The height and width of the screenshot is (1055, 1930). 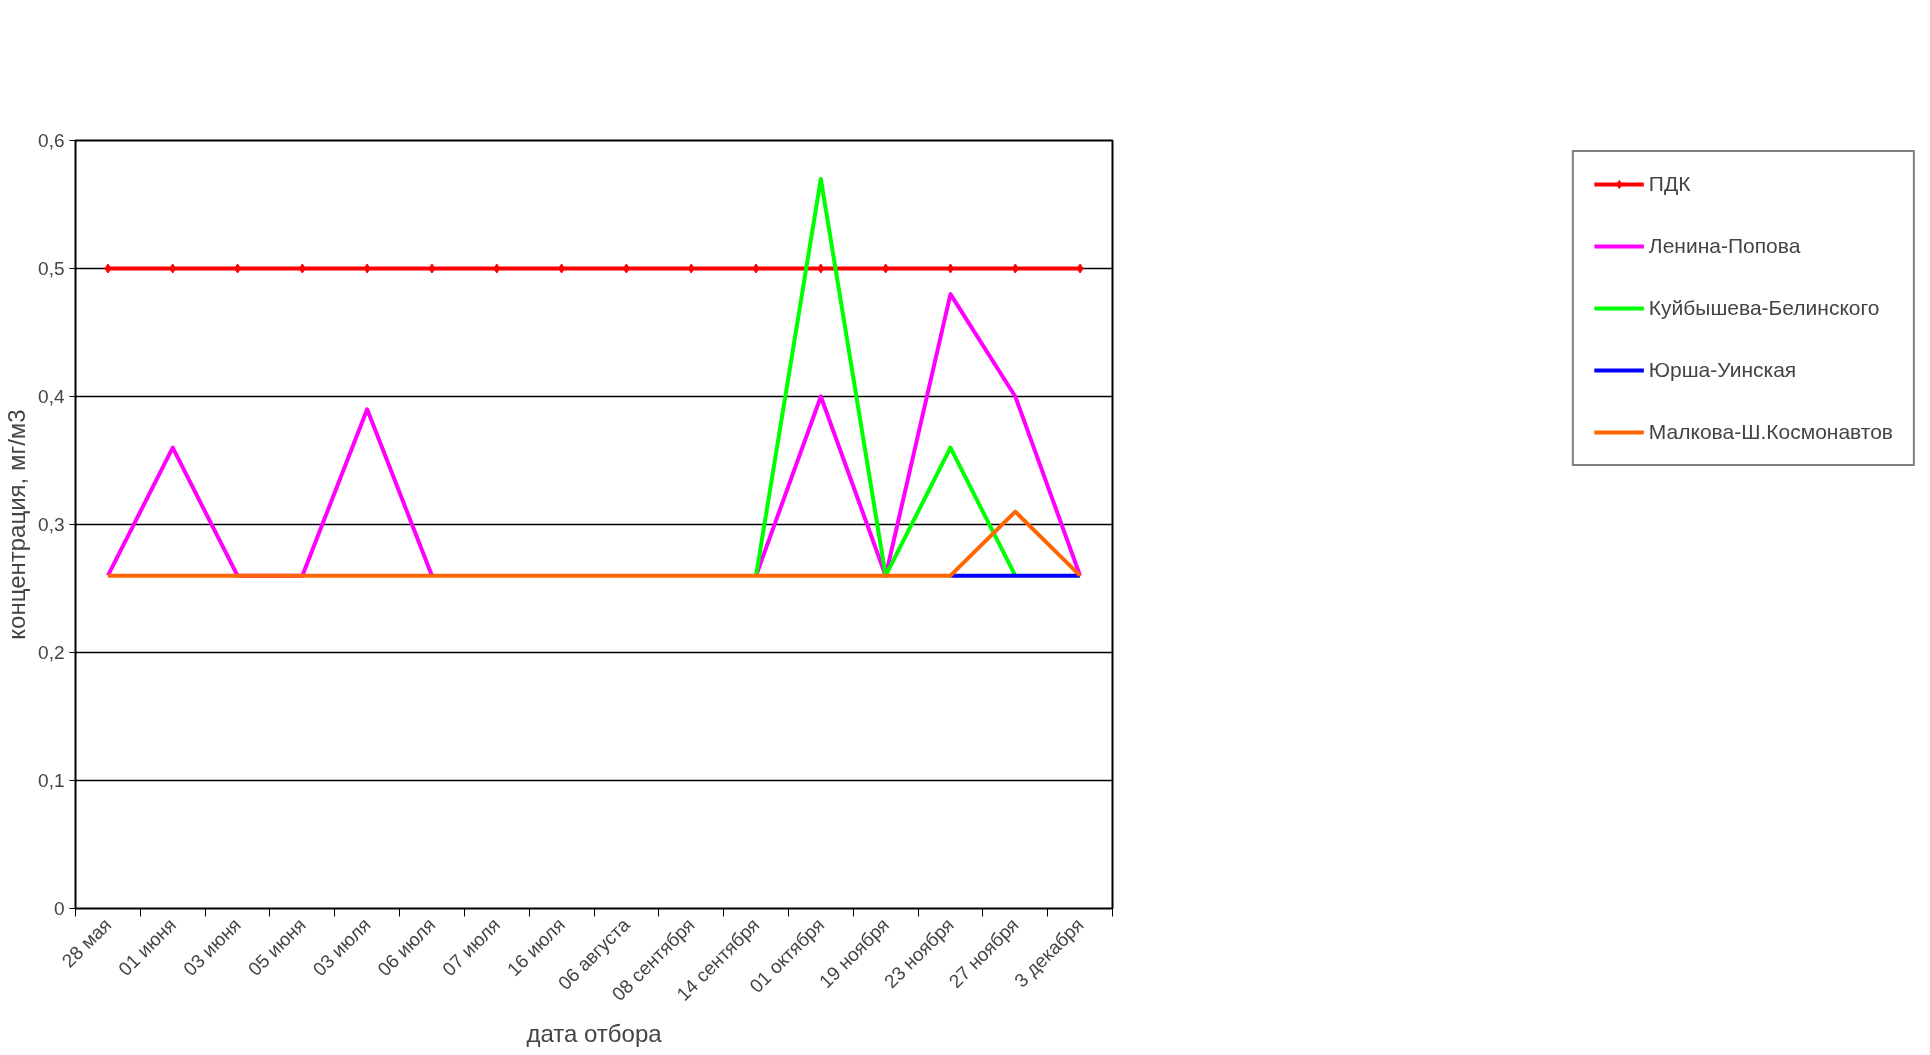 I want to click on y-axis-title: концентрация, мг/м3, so click(x=17, y=524).